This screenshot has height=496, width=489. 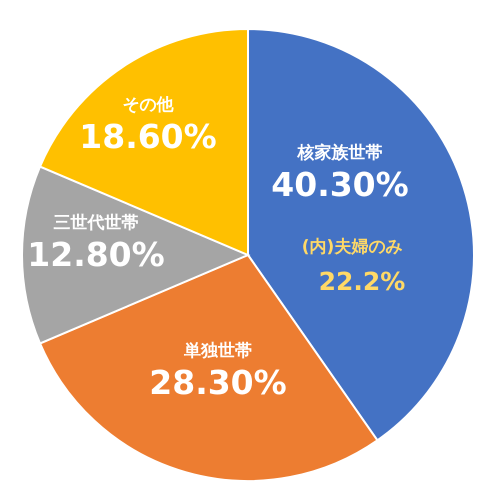 I want to click on slice-label: 単独世帯, so click(x=217, y=351).